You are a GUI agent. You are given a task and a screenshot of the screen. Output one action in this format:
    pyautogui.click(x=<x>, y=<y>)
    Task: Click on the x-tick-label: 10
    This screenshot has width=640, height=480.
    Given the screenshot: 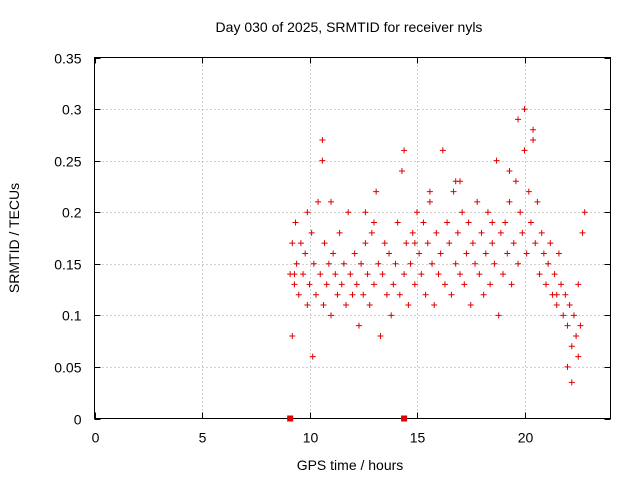 What is the action you would take?
    pyautogui.click(x=311, y=438)
    